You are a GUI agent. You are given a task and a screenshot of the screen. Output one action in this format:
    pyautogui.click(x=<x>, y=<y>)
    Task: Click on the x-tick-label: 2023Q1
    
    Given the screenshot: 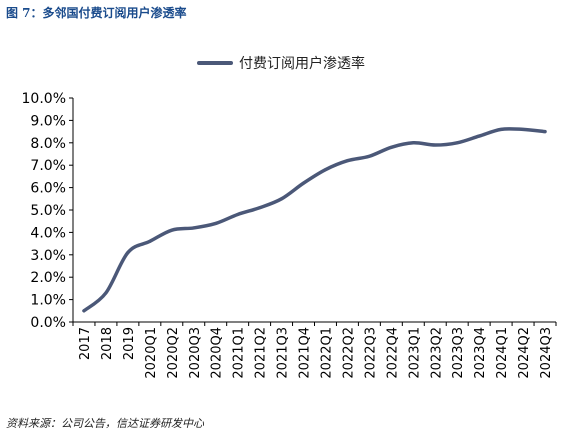 What is the action you would take?
    pyautogui.click(x=414, y=353)
    